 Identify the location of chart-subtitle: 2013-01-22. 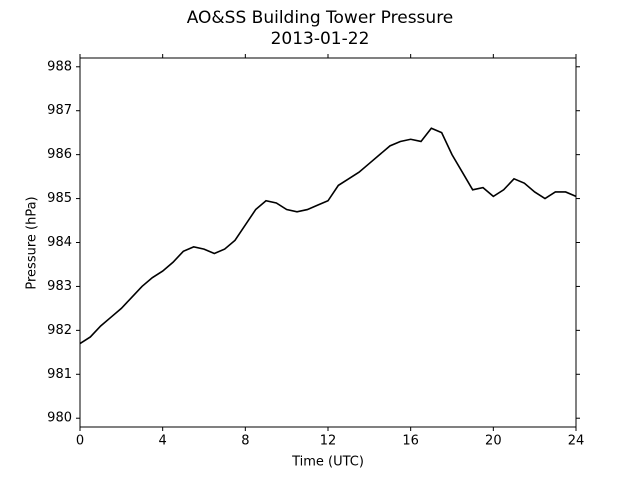
(320, 39).